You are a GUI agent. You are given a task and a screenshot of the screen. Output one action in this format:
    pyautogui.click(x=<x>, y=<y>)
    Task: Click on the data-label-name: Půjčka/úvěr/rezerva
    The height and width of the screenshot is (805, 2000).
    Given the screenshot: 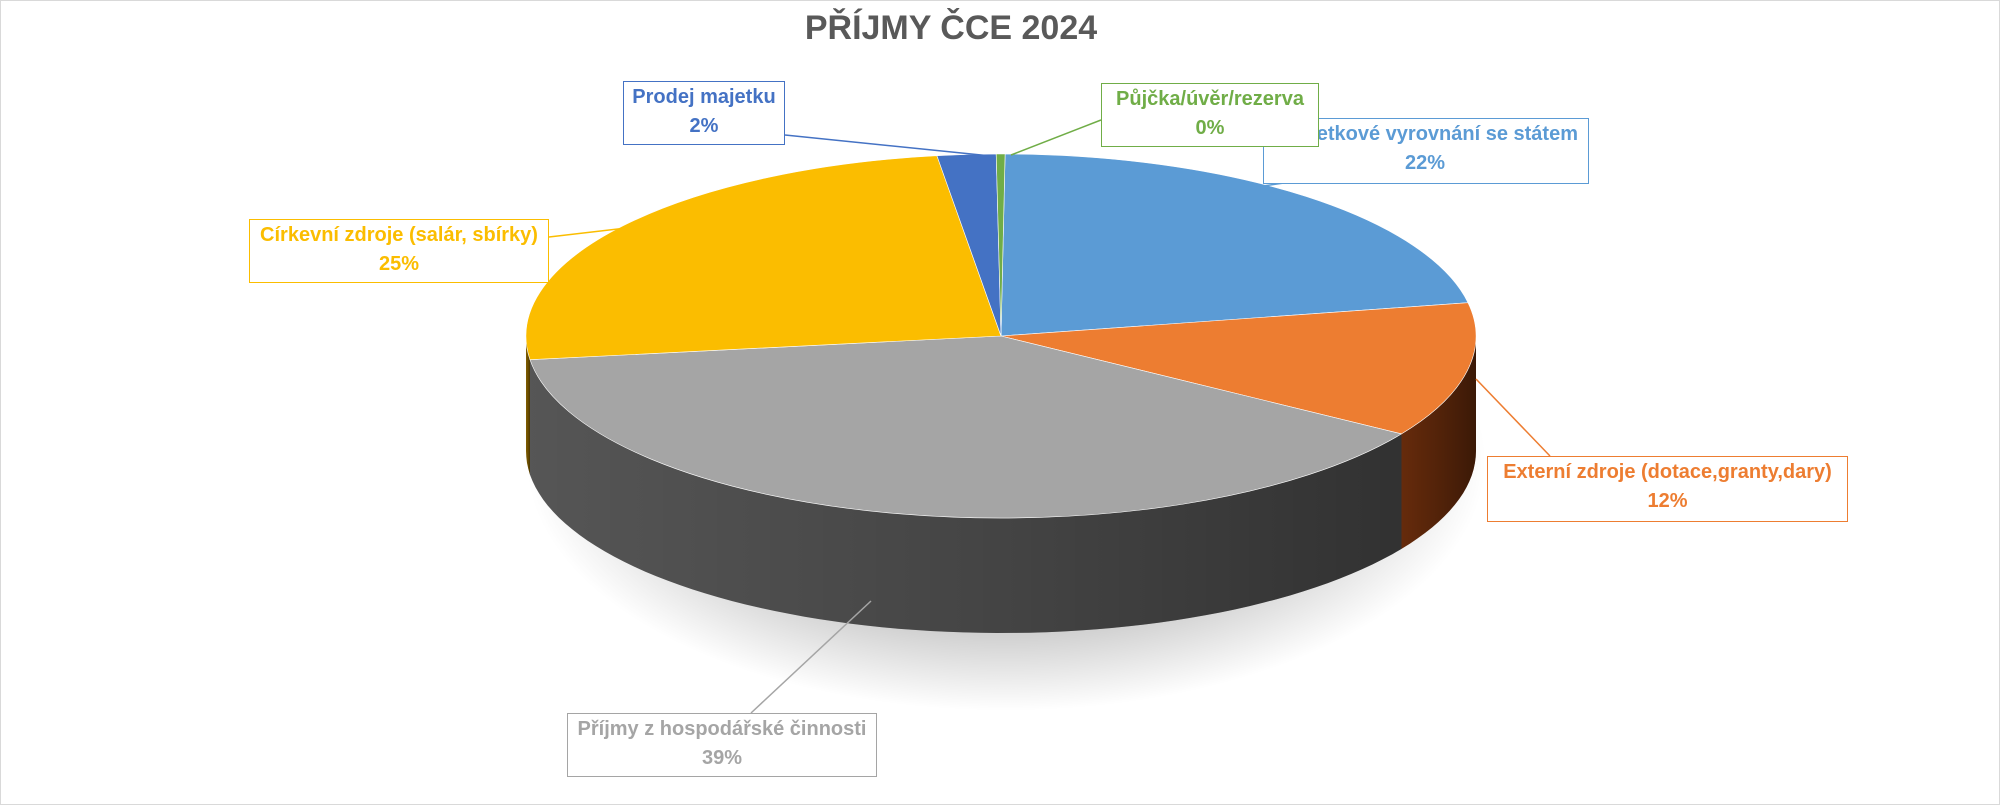 What is the action you would take?
    pyautogui.click(x=1210, y=99)
    